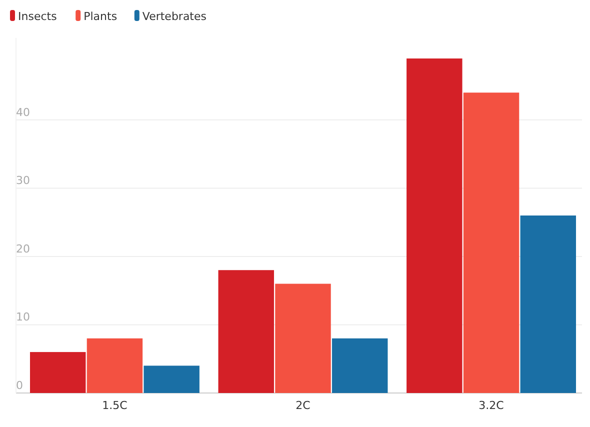 The height and width of the screenshot is (427, 590). What do you see at coordinates (23, 249) in the screenshot?
I see `y-tick-label: 20` at bounding box center [23, 249].